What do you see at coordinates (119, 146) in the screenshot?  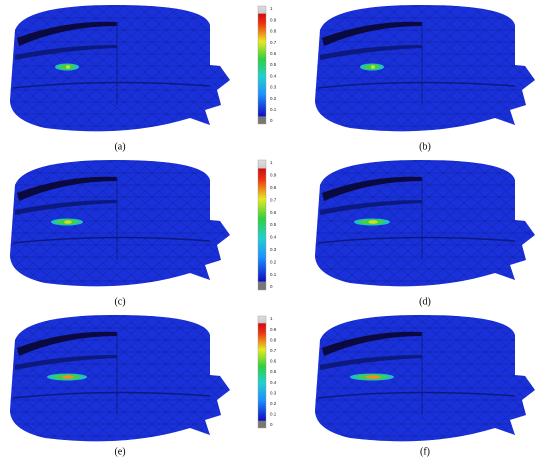 I see `panel-label: (a)` at bounding box center [119, 146].